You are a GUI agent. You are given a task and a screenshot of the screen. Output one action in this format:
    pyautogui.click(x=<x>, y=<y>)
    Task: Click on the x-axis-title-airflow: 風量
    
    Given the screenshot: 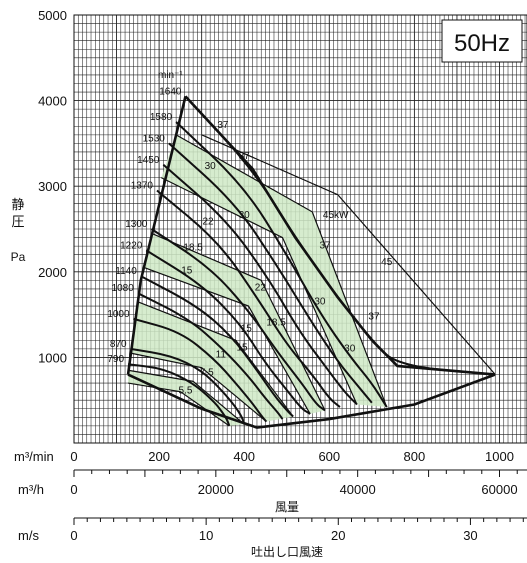 What is the action you would take?
    pyautogui.click(x=287, y=507)
    